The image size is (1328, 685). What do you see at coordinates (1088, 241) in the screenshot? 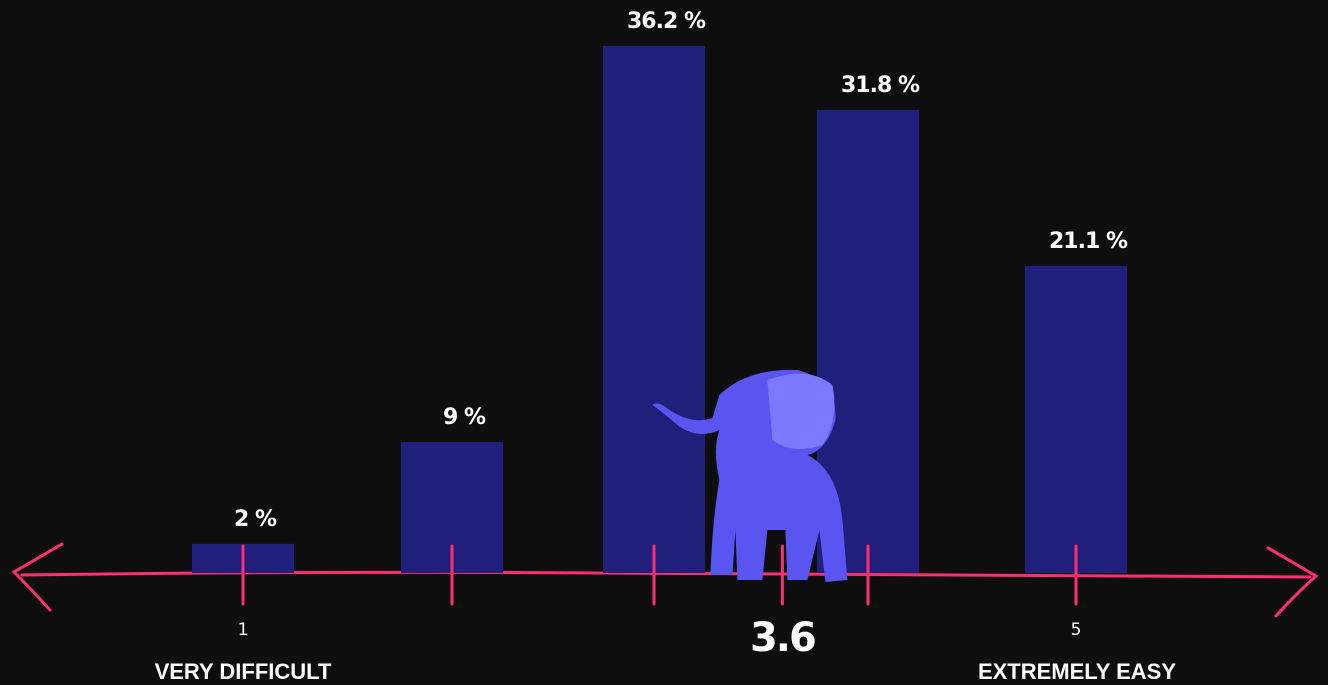
I see `value-label: 21.1 %` at bounding box center [1088, 241].